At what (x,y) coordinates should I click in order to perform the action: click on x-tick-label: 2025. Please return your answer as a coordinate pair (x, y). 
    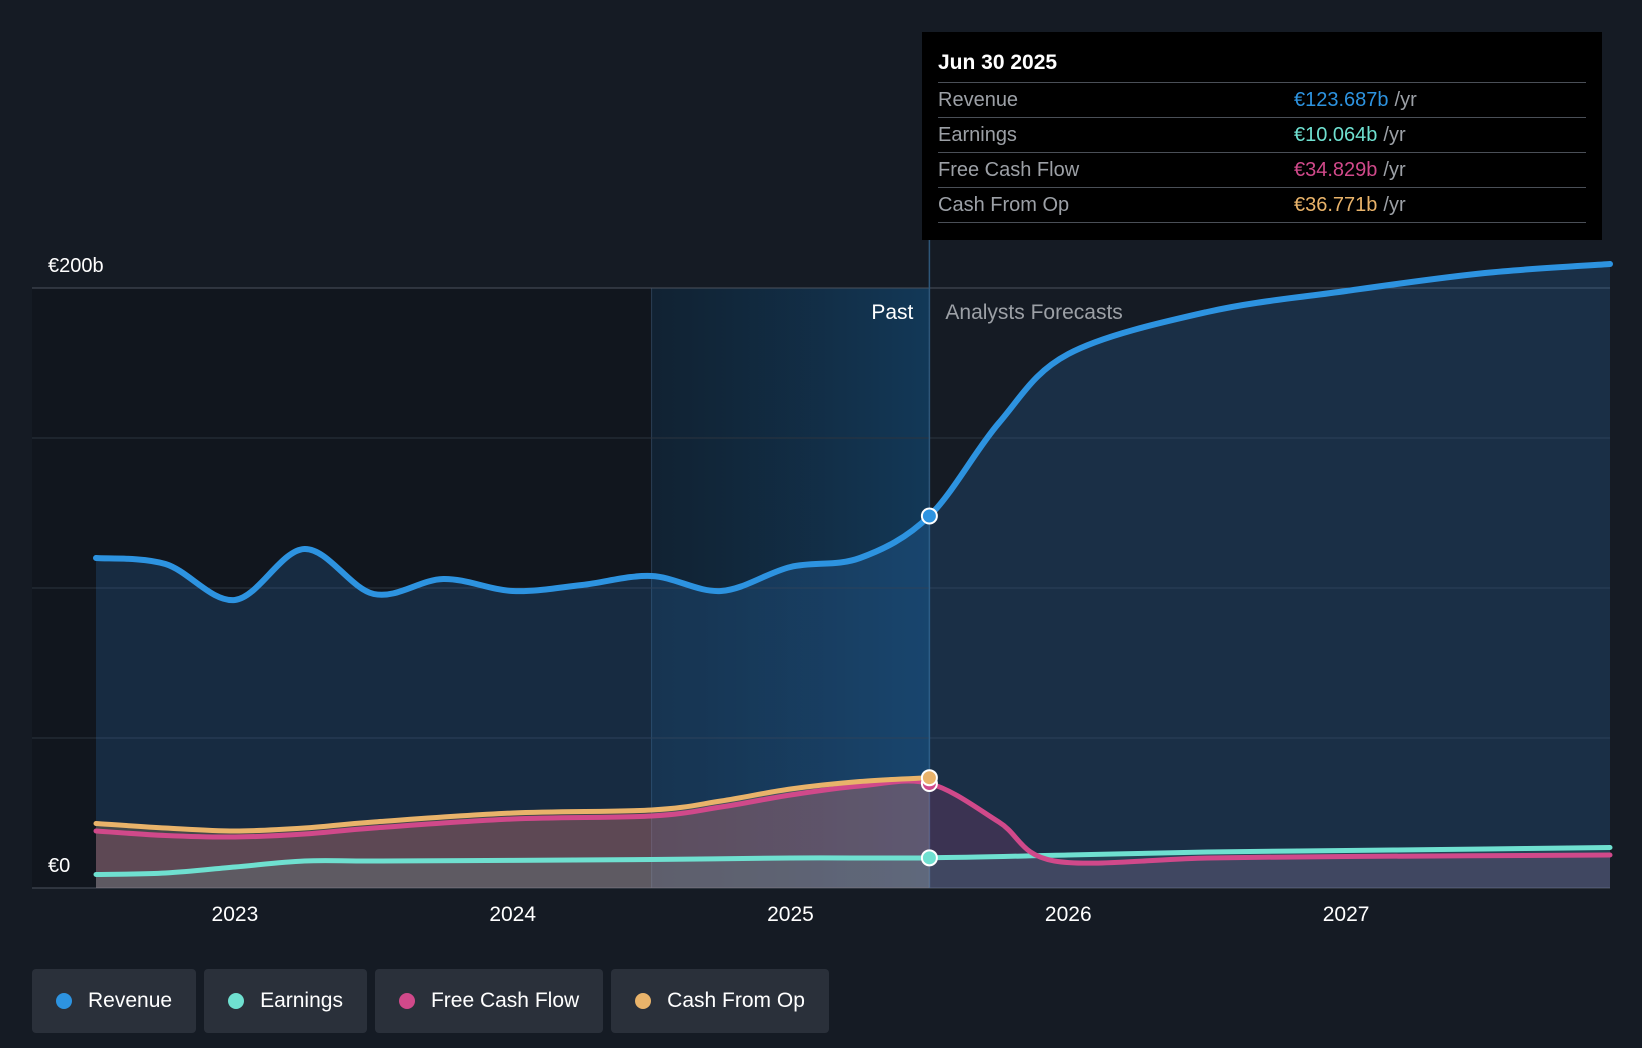
    Looking at the image, I should click on (790, 914).